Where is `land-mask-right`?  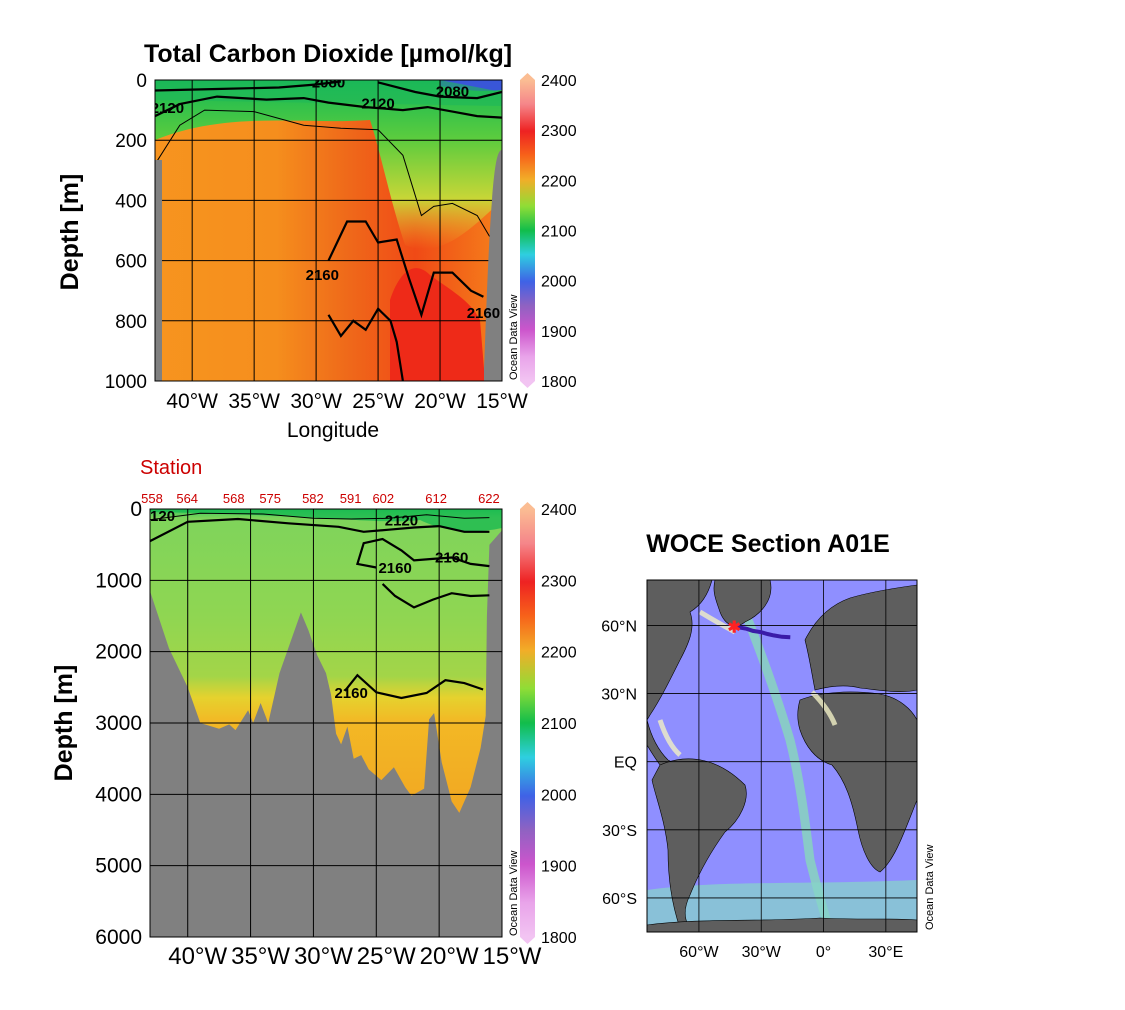
land-mask-right is located at coordinates (493, 265).